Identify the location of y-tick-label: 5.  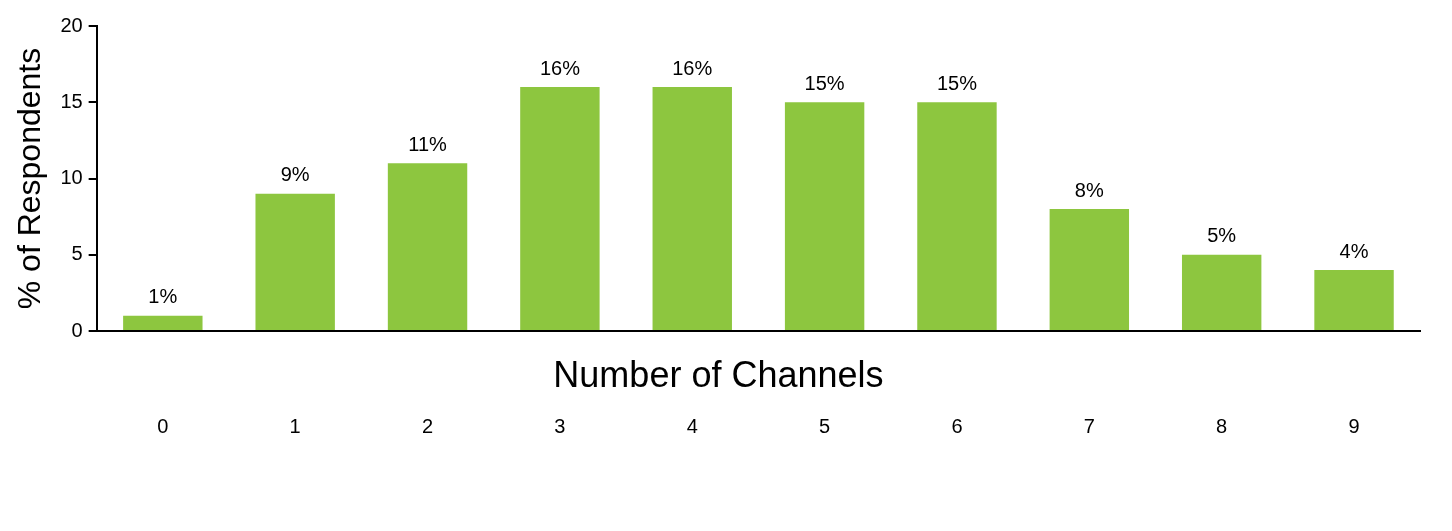
(77, 253).